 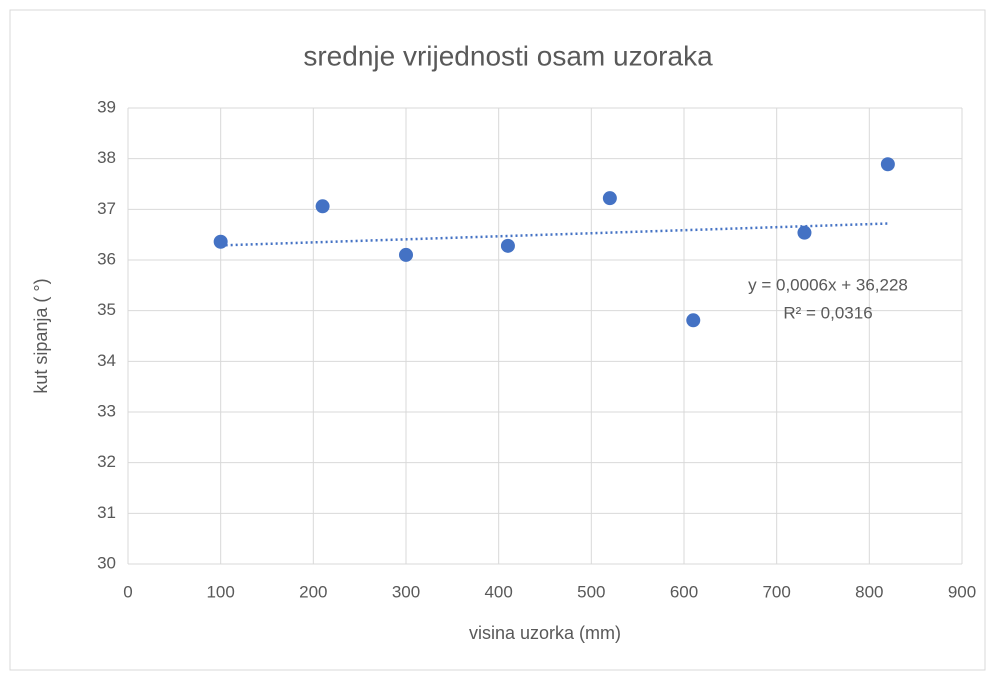 I want to click on y-tick-label: 39, so click(x=106, y=106).